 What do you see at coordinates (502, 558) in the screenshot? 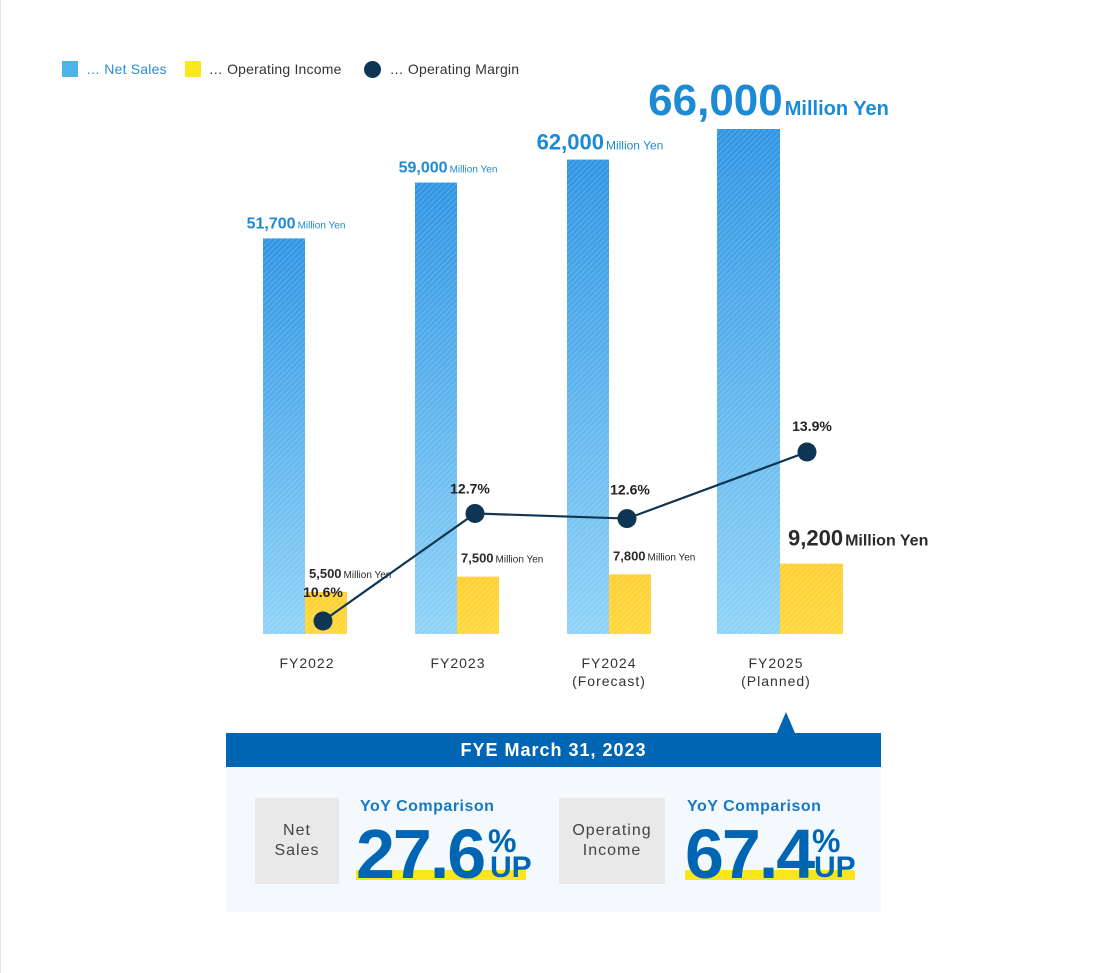
I see `operating-income-value-label: 7,500 Million Yen` at bounding box center [502, 558].